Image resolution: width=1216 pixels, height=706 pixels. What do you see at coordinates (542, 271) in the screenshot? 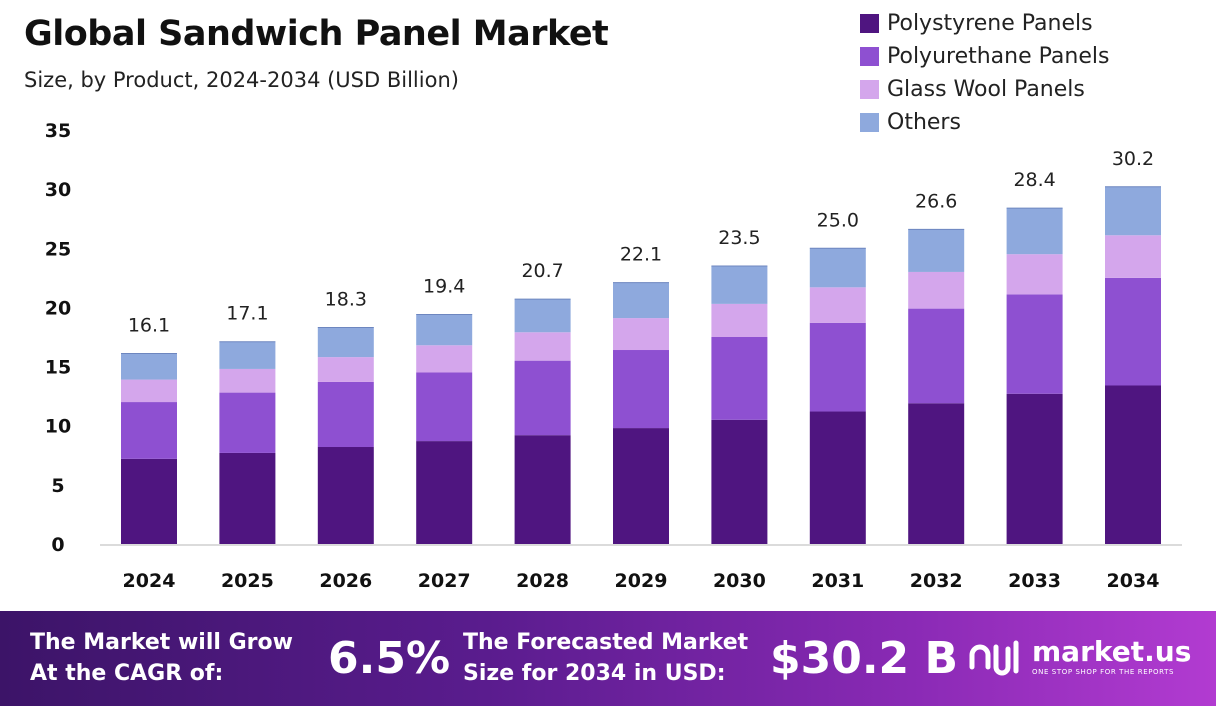
I see `bar-total-label: 20.7` at bounding box center [542, 271].